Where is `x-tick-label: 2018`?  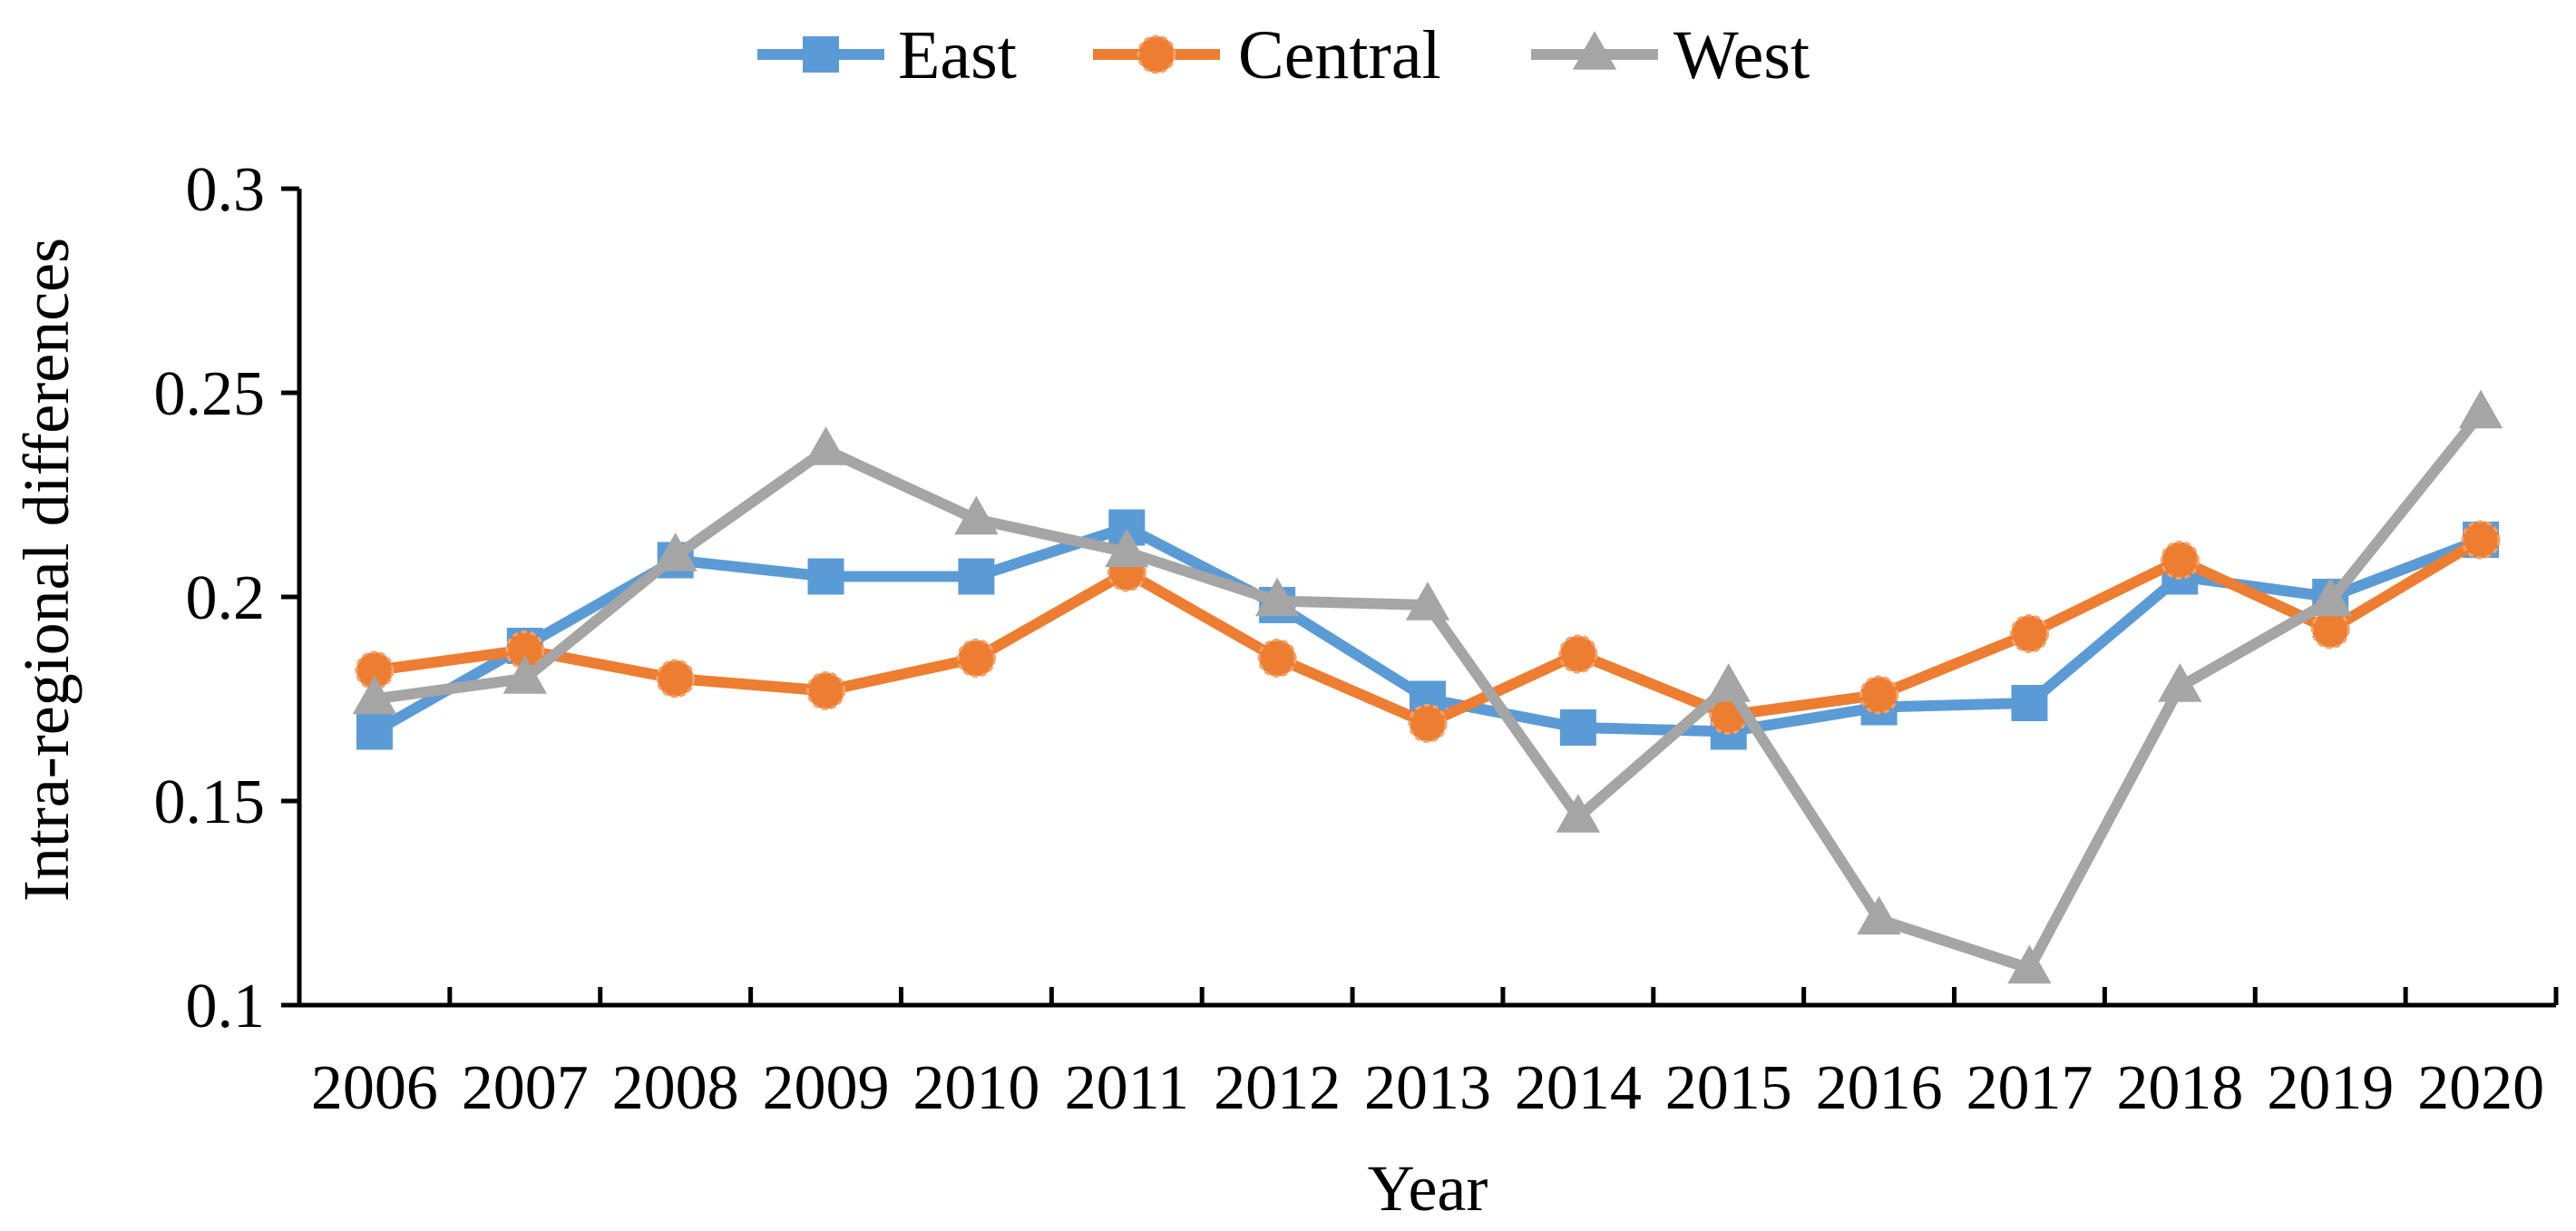 x-tick-label: 2018 is located at coordinates (2179, 1088).